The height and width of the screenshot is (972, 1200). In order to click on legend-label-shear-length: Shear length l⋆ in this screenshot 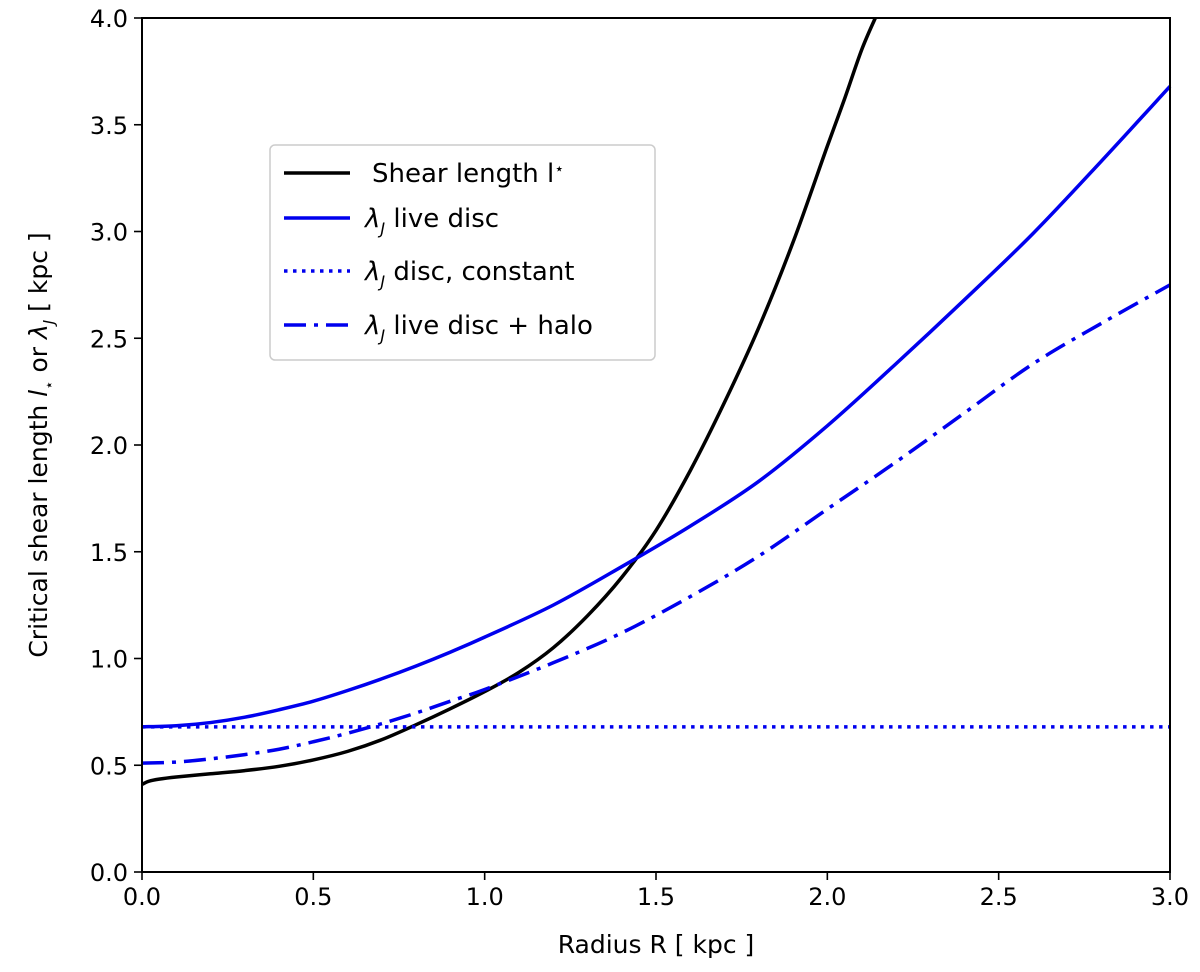, I will do `click(468, 174)`.